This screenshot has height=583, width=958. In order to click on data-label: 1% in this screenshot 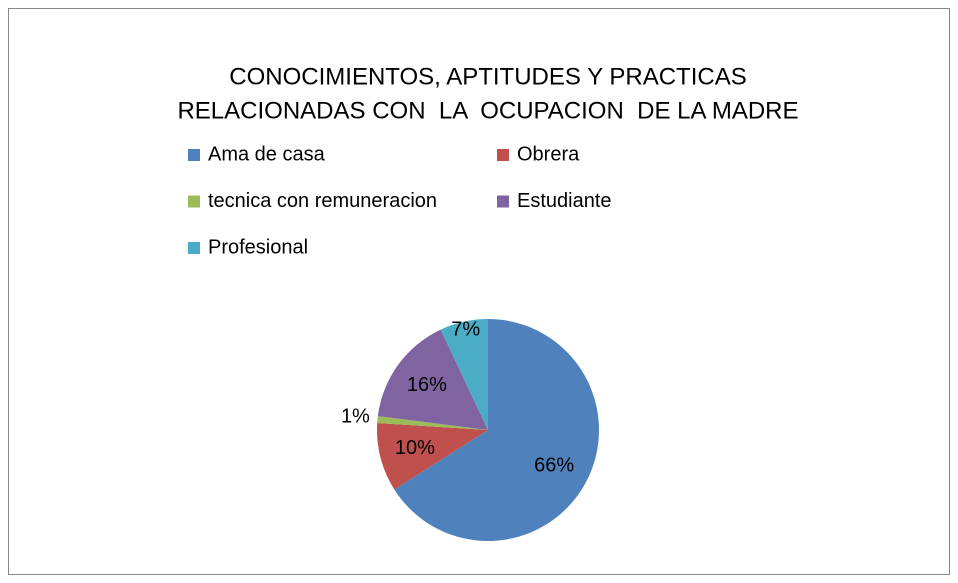, I will do `click(355, 417)`.